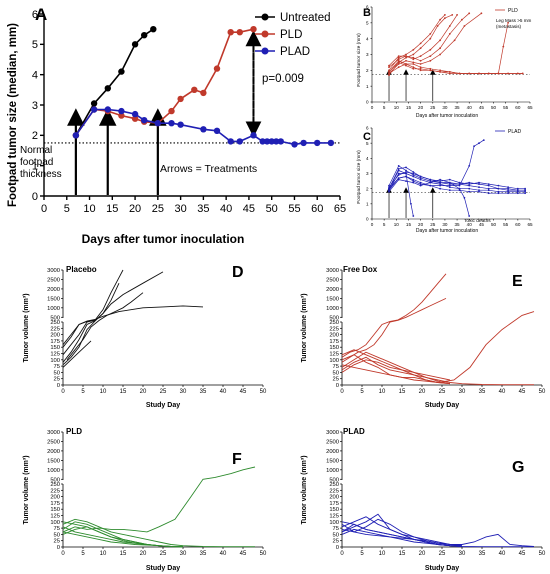 The width and height of the screenshot is (550, 574). I want to click on y-tick-label: 25, so click(57, 542).